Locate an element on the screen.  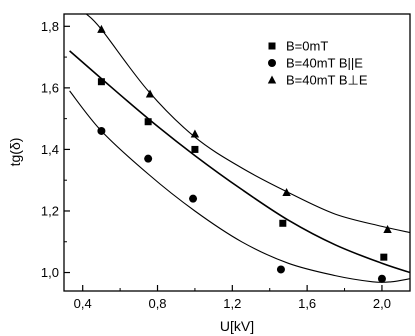
legend-label: B=40mT B⊥E is located at coordinates (327, 80).